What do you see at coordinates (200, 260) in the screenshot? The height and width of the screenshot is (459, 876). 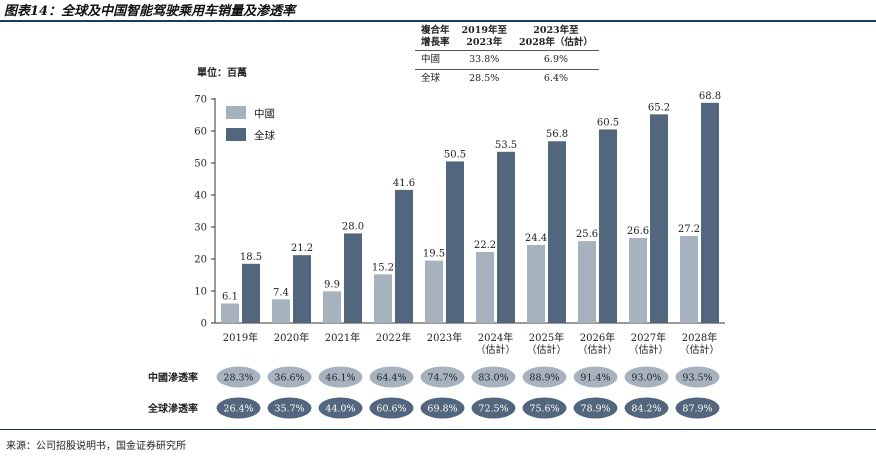 I see `y-tick-label: 20` at bounding box center [200, 260].